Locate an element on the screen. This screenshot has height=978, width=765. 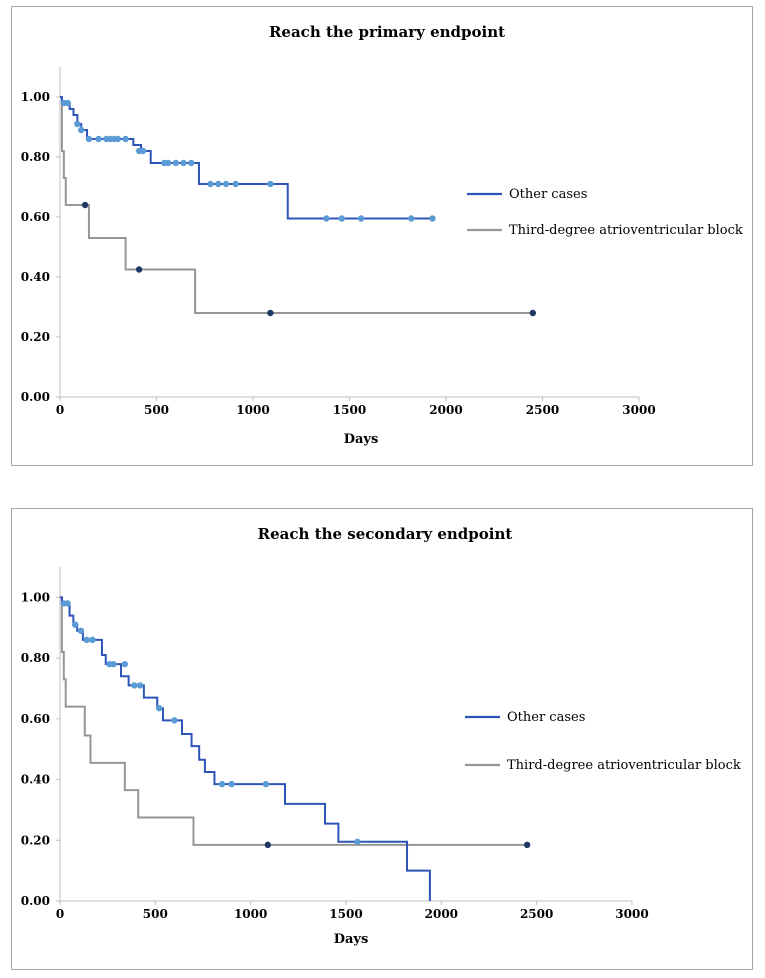
chart-title: Reach the primary endpoint is located at coordinates (387, 32).